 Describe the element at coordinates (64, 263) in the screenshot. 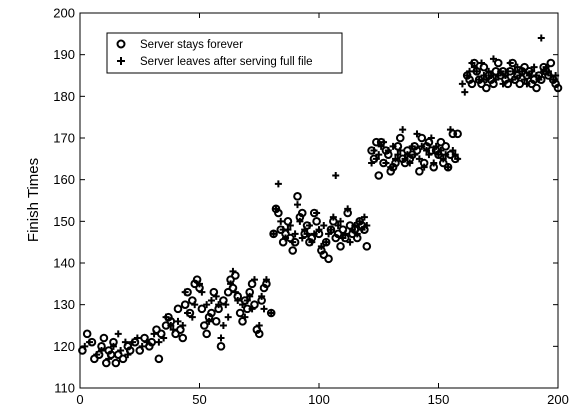

I see `y-tick-label: 140` at that location.